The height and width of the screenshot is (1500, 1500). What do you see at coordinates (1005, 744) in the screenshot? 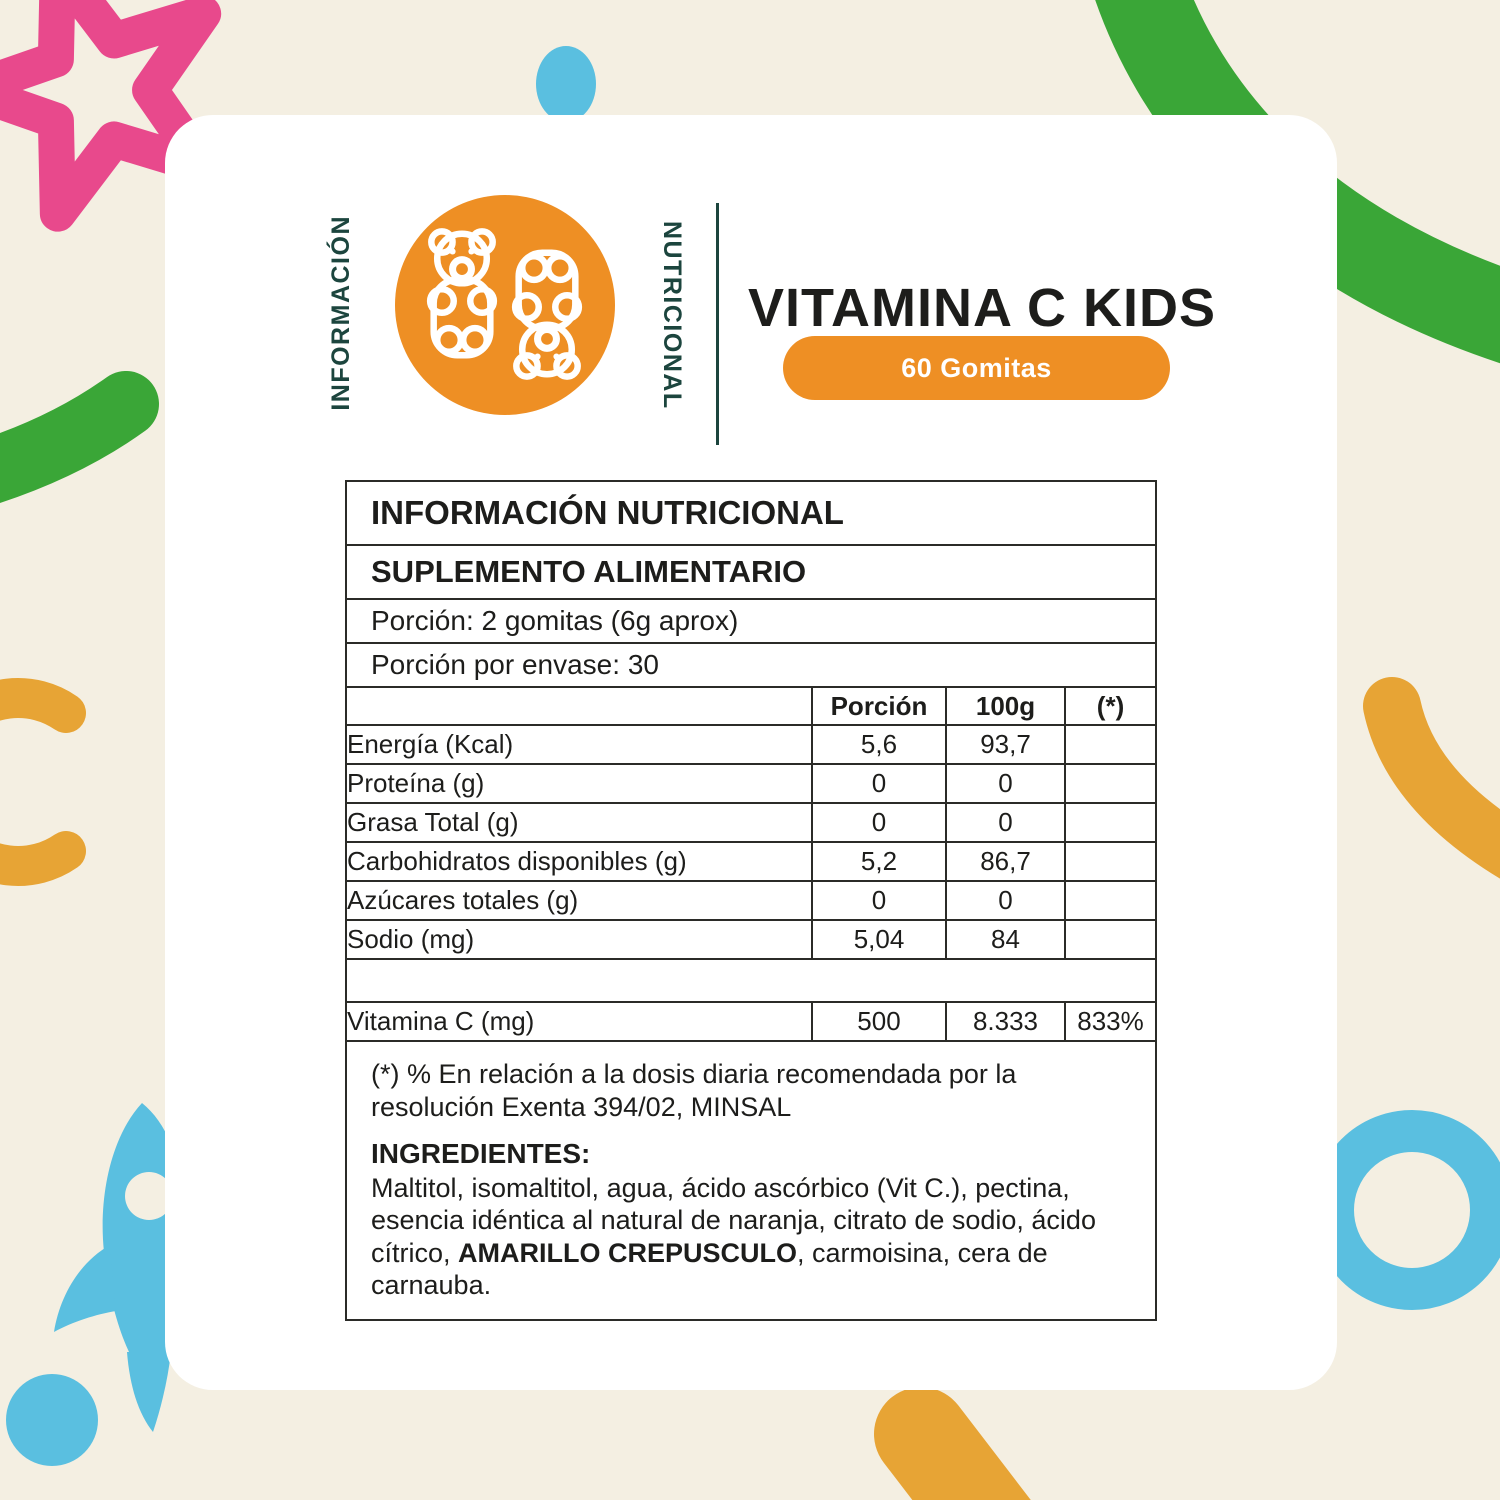
I see `row-per100: 93,7` at bounding box center [1005, 744].